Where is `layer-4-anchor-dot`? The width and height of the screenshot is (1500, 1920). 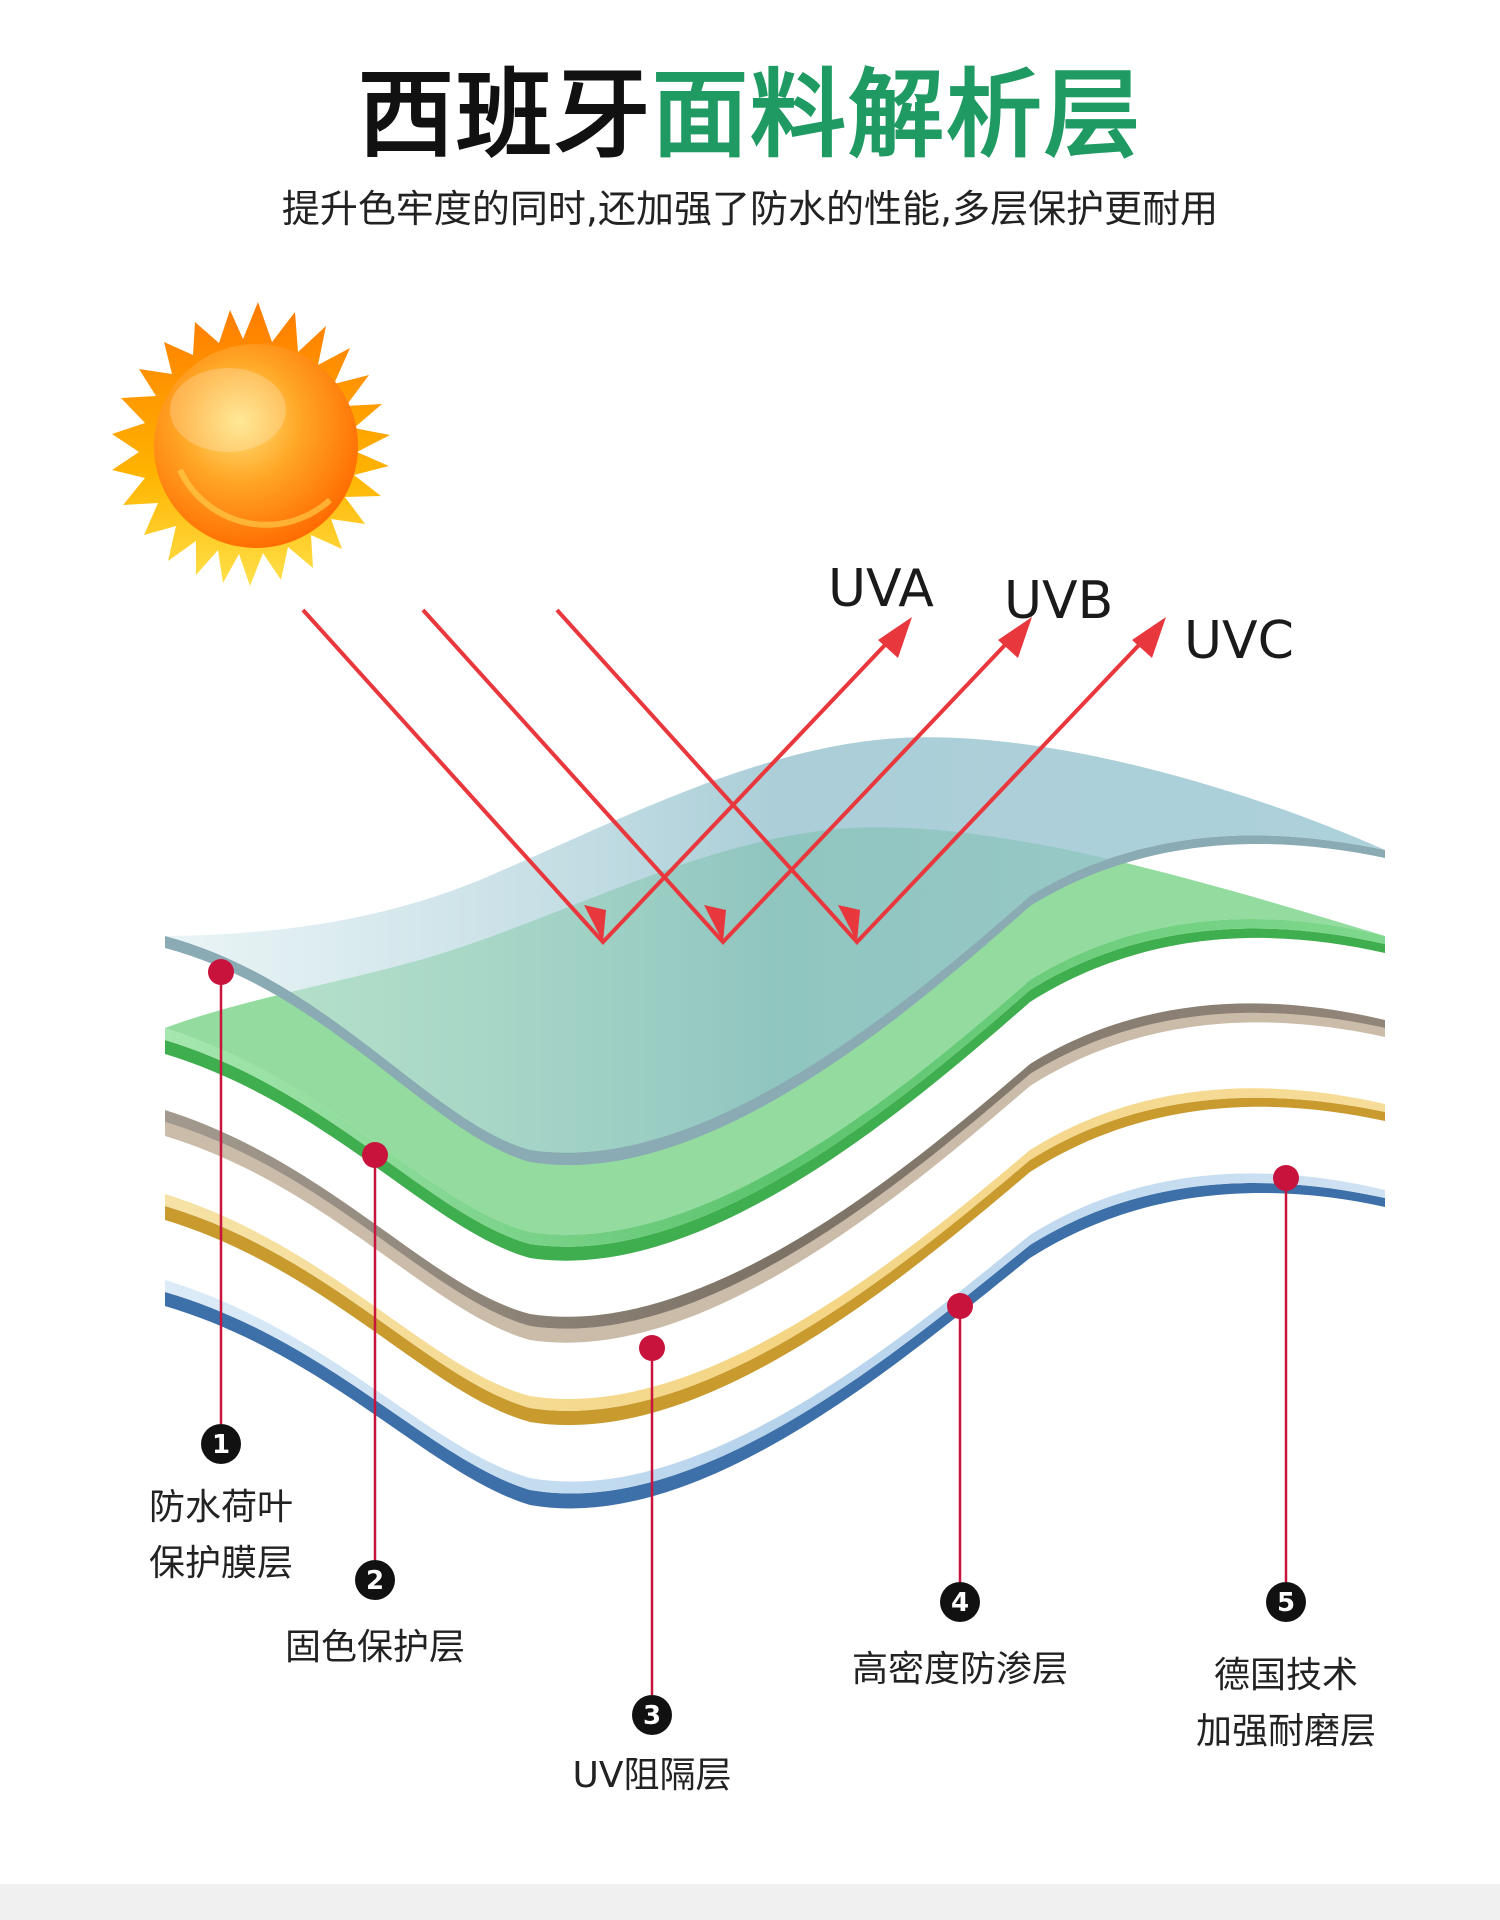 layer-4-anchor-dot is located at coordinates (960, 1306).